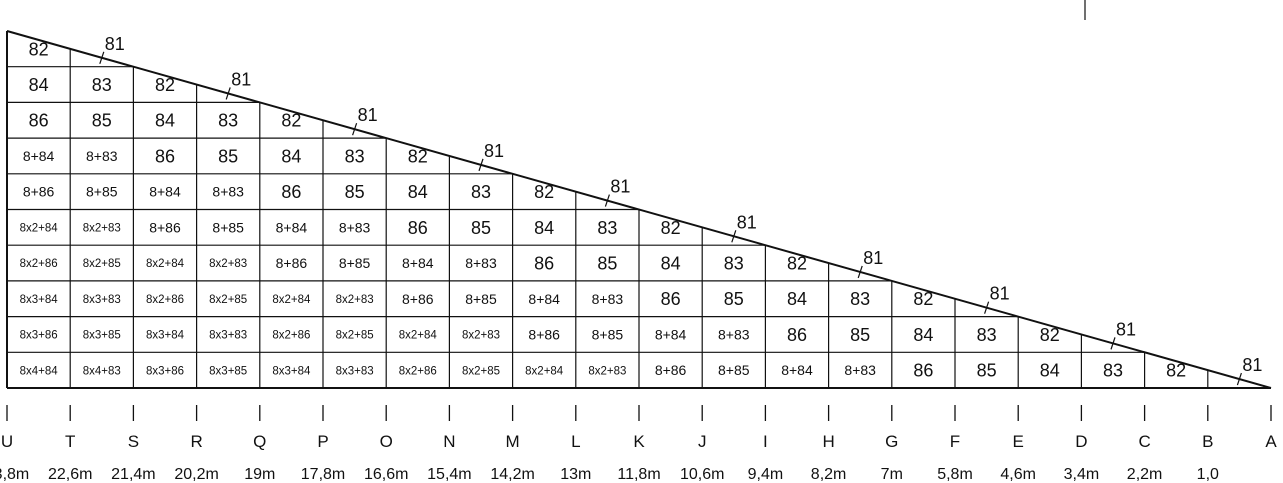 Image resolution: width=1283 pixels, height=483 pixels. I want to click on distance-label: 2,2m, so click(1145, 474).